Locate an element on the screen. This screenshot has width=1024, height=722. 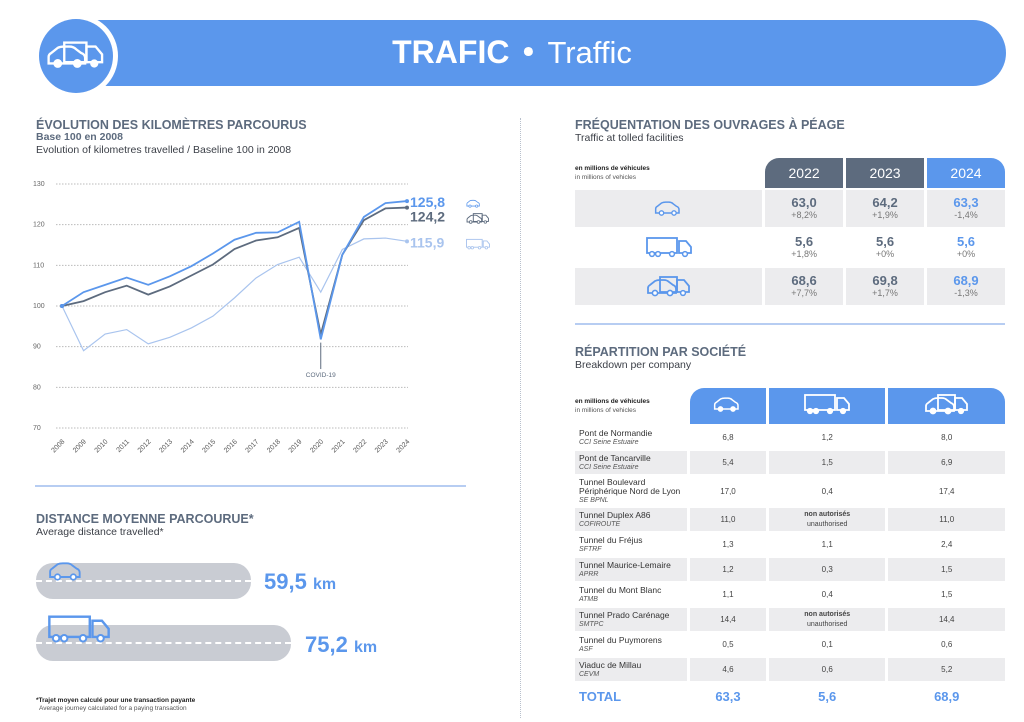
value: 64,2 is located at coordinates (885, 202).